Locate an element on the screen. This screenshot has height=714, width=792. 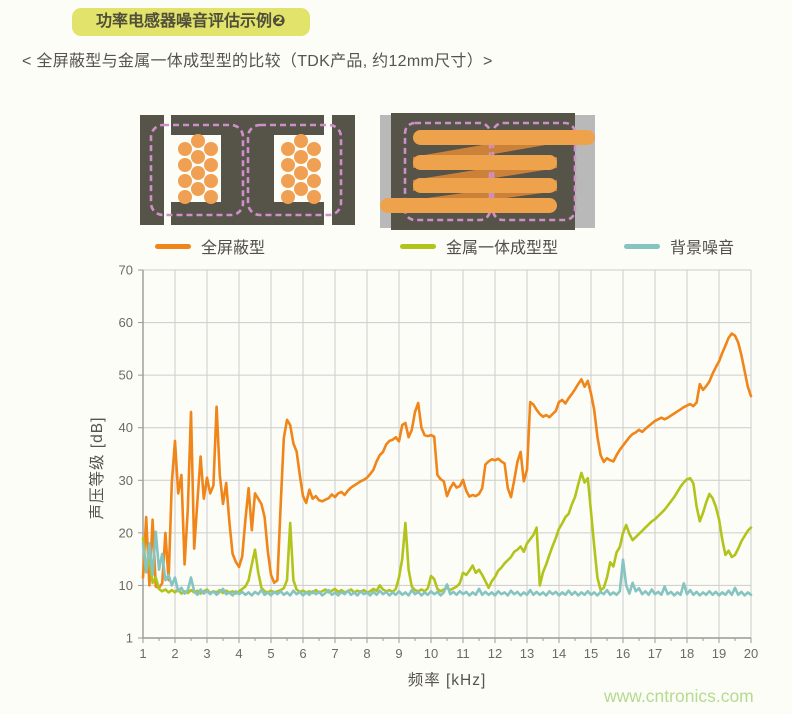
svg-text: 17 is located at coordinates (655, 653).